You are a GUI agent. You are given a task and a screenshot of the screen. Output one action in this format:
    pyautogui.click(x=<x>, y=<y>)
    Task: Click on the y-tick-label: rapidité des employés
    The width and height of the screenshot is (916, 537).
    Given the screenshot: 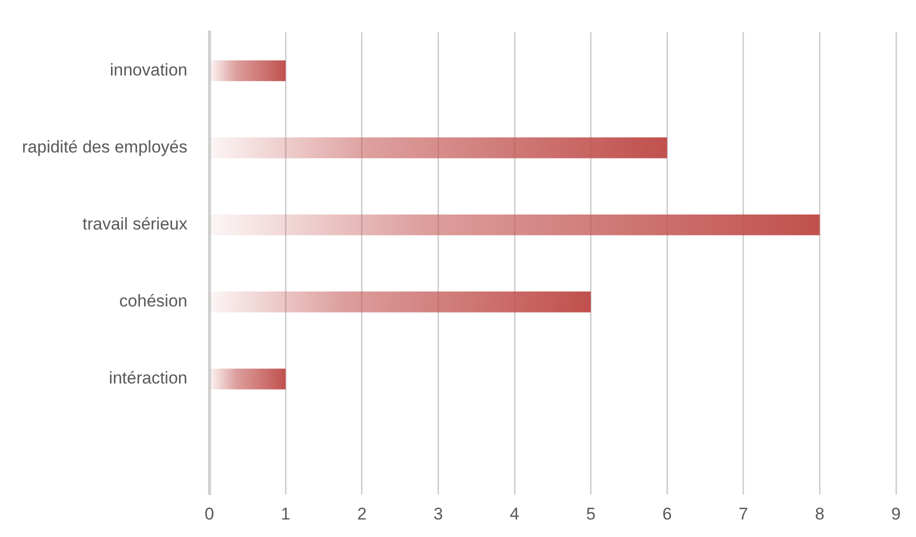 What is the action you would take?
    pyautogui.click(x=105, y=146)
    